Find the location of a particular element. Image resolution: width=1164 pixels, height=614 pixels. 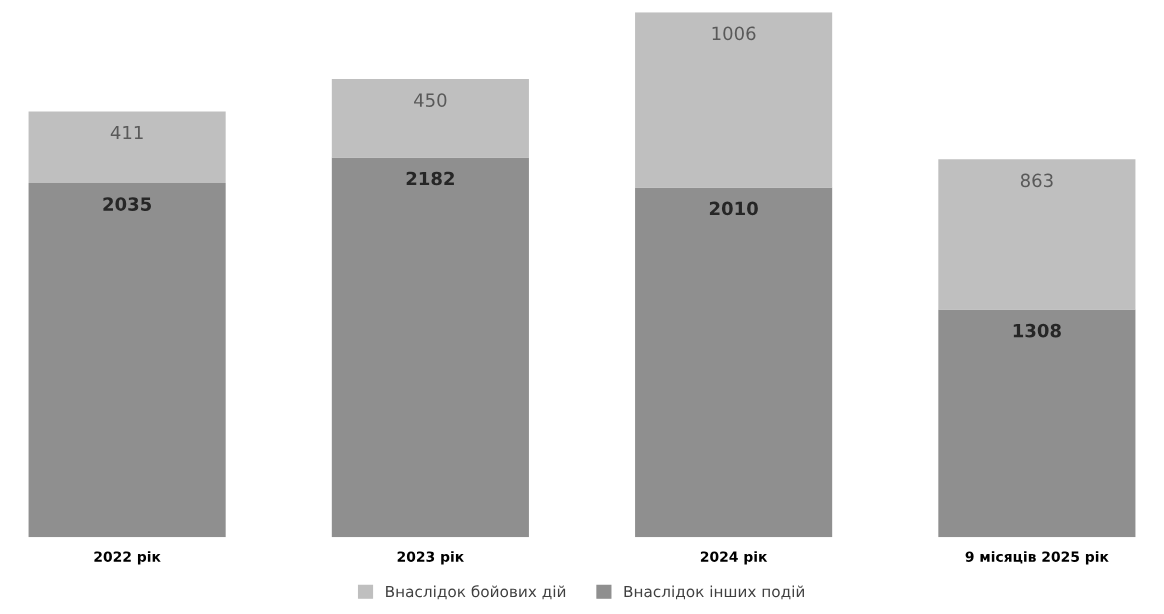

legend-label: Внаслідок бойових дій is located at coordinates (476, 592).